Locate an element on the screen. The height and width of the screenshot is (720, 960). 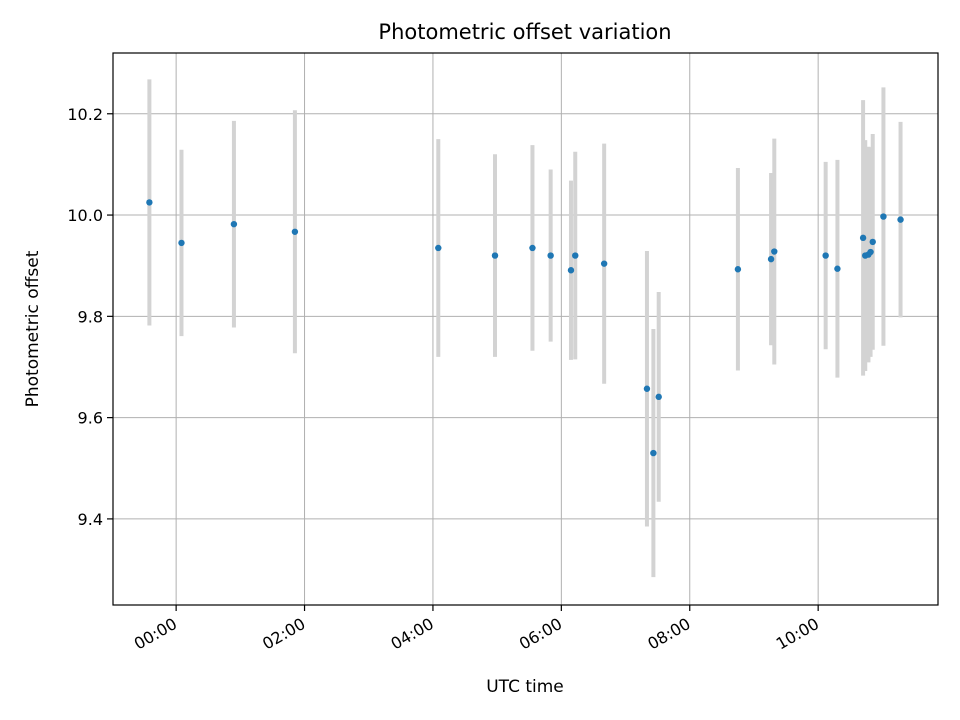
chart-title: Photometric offset variation is located at coordinates (524, 32).